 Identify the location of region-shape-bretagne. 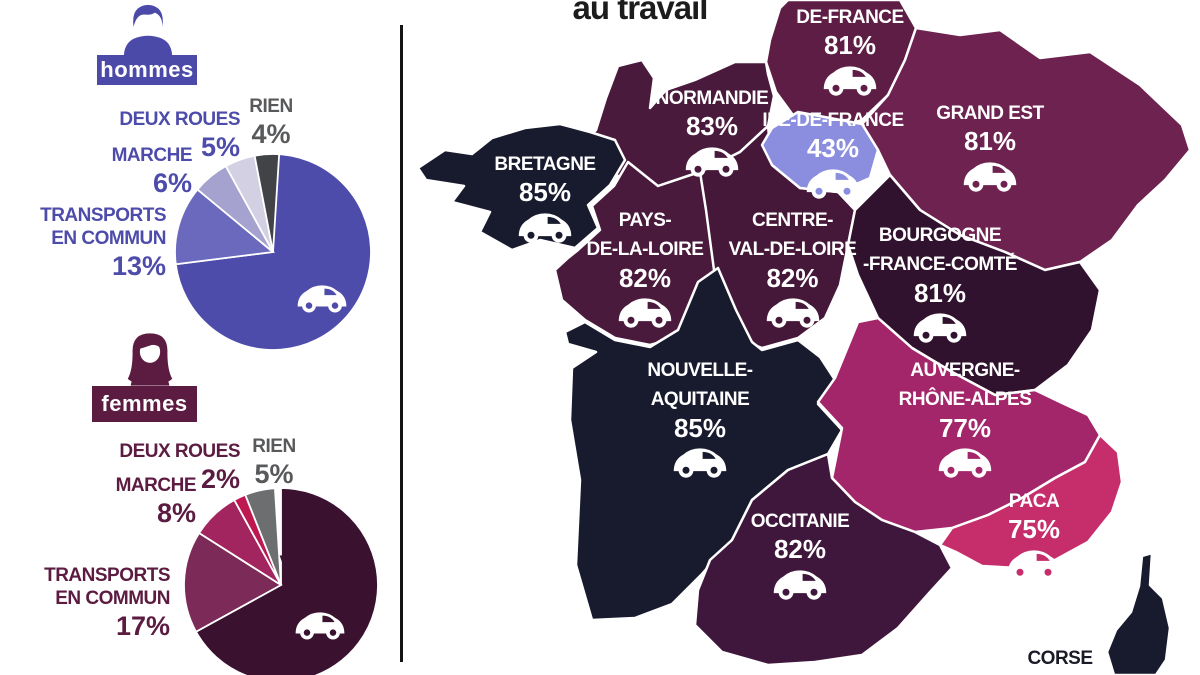
(521, 187).